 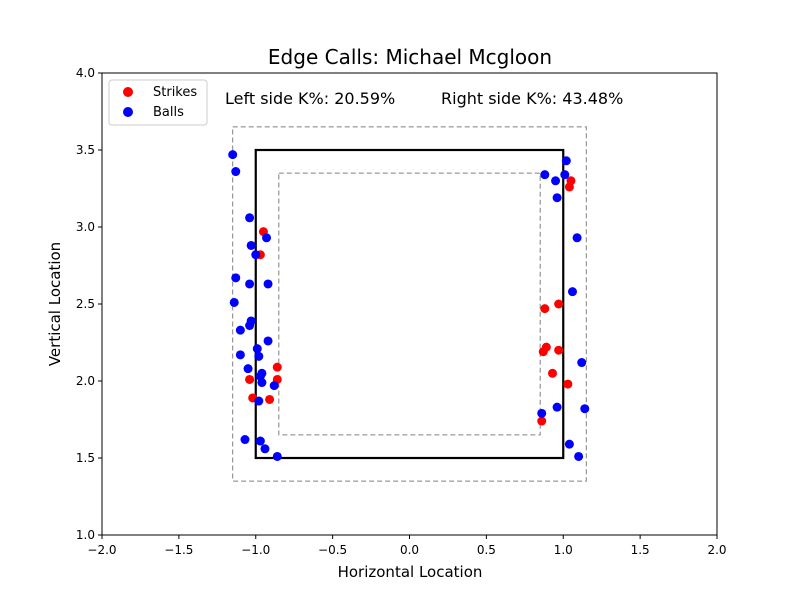 I want to click on x-tick-label: 1.5, so click(x=640, y=550).